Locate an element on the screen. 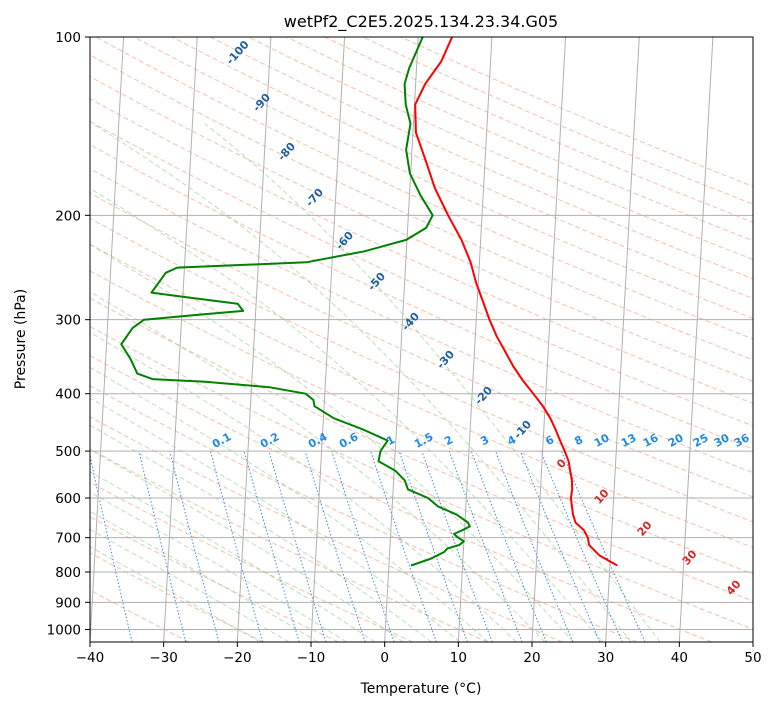 The height and width of the screenshot is (708, 775). y-tick-label: 900 is located at coordinates (68, 603).